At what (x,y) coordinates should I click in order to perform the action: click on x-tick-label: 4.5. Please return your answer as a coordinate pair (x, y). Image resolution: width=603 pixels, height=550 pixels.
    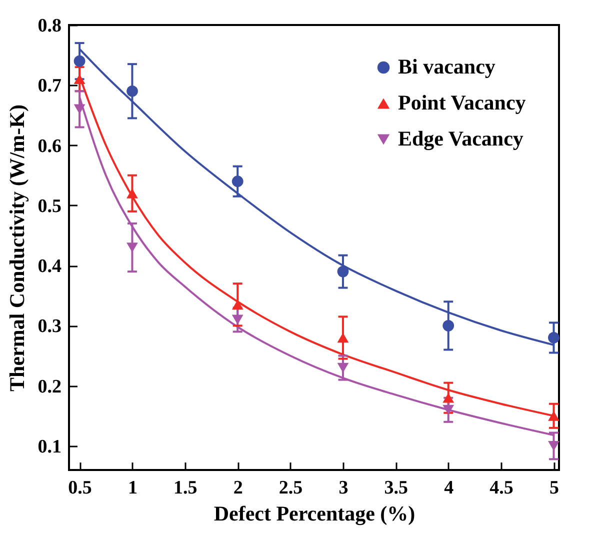
    Looking at the image, I should click on (502, 488).